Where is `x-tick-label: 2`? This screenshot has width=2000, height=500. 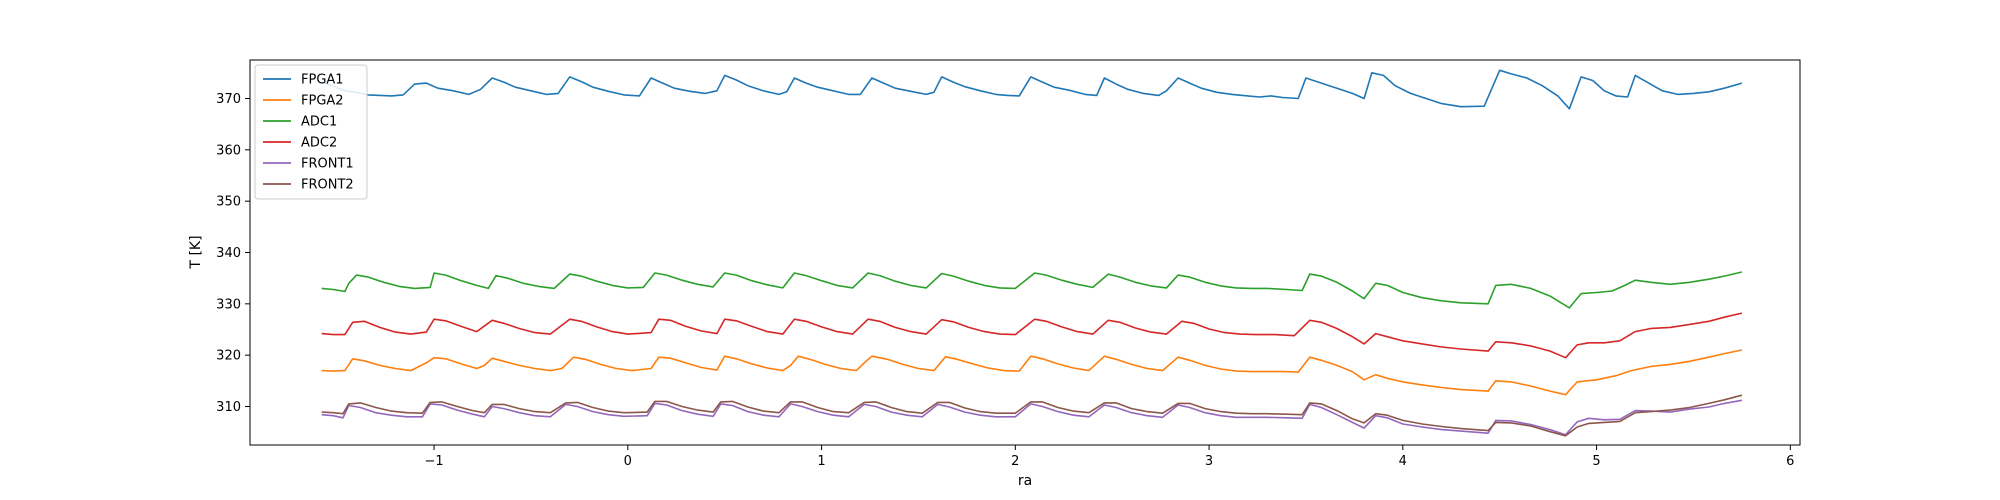 x-tick-label: 2 is located at coordinates (1015, 461).